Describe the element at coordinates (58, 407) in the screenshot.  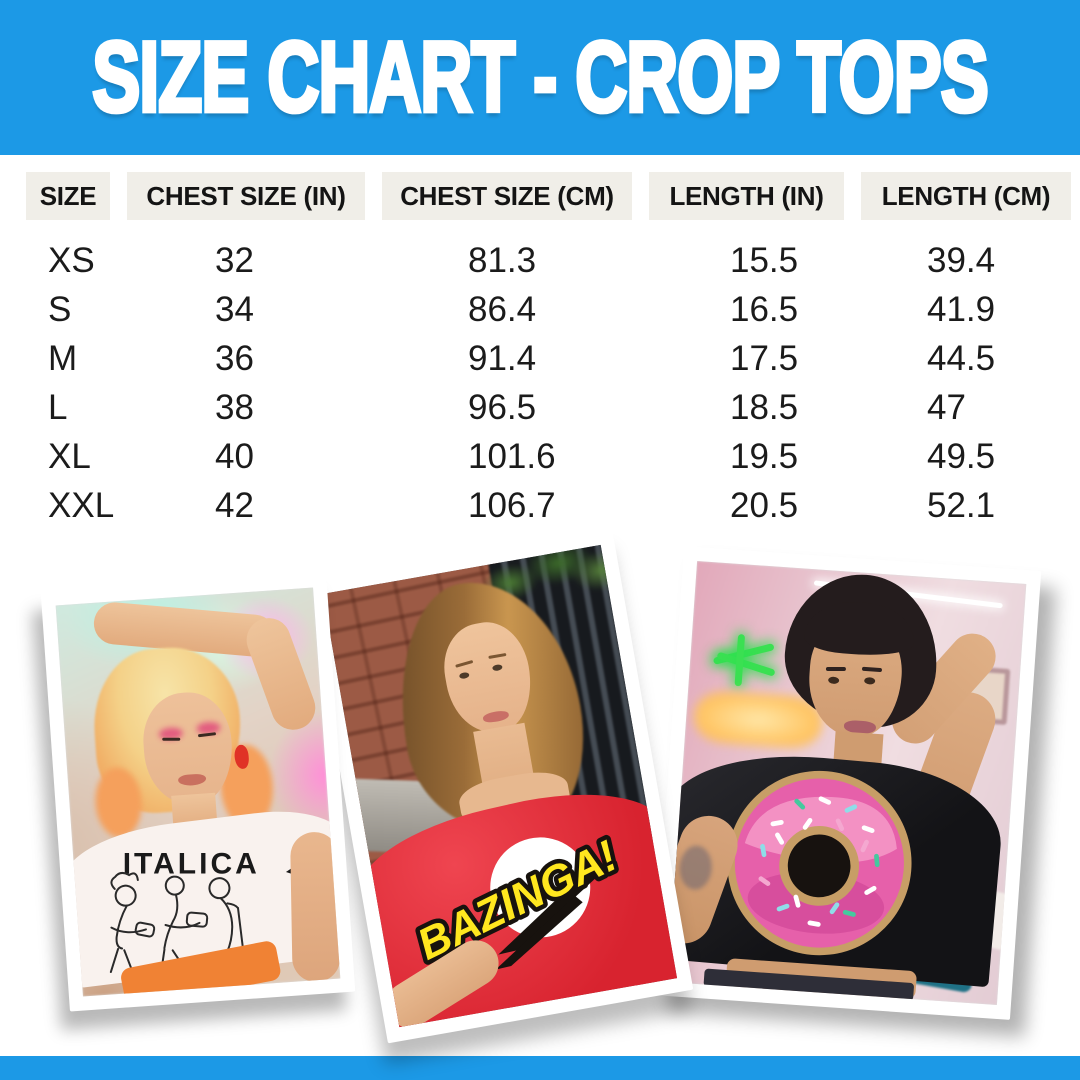
I see `cell-size: L` at that location.